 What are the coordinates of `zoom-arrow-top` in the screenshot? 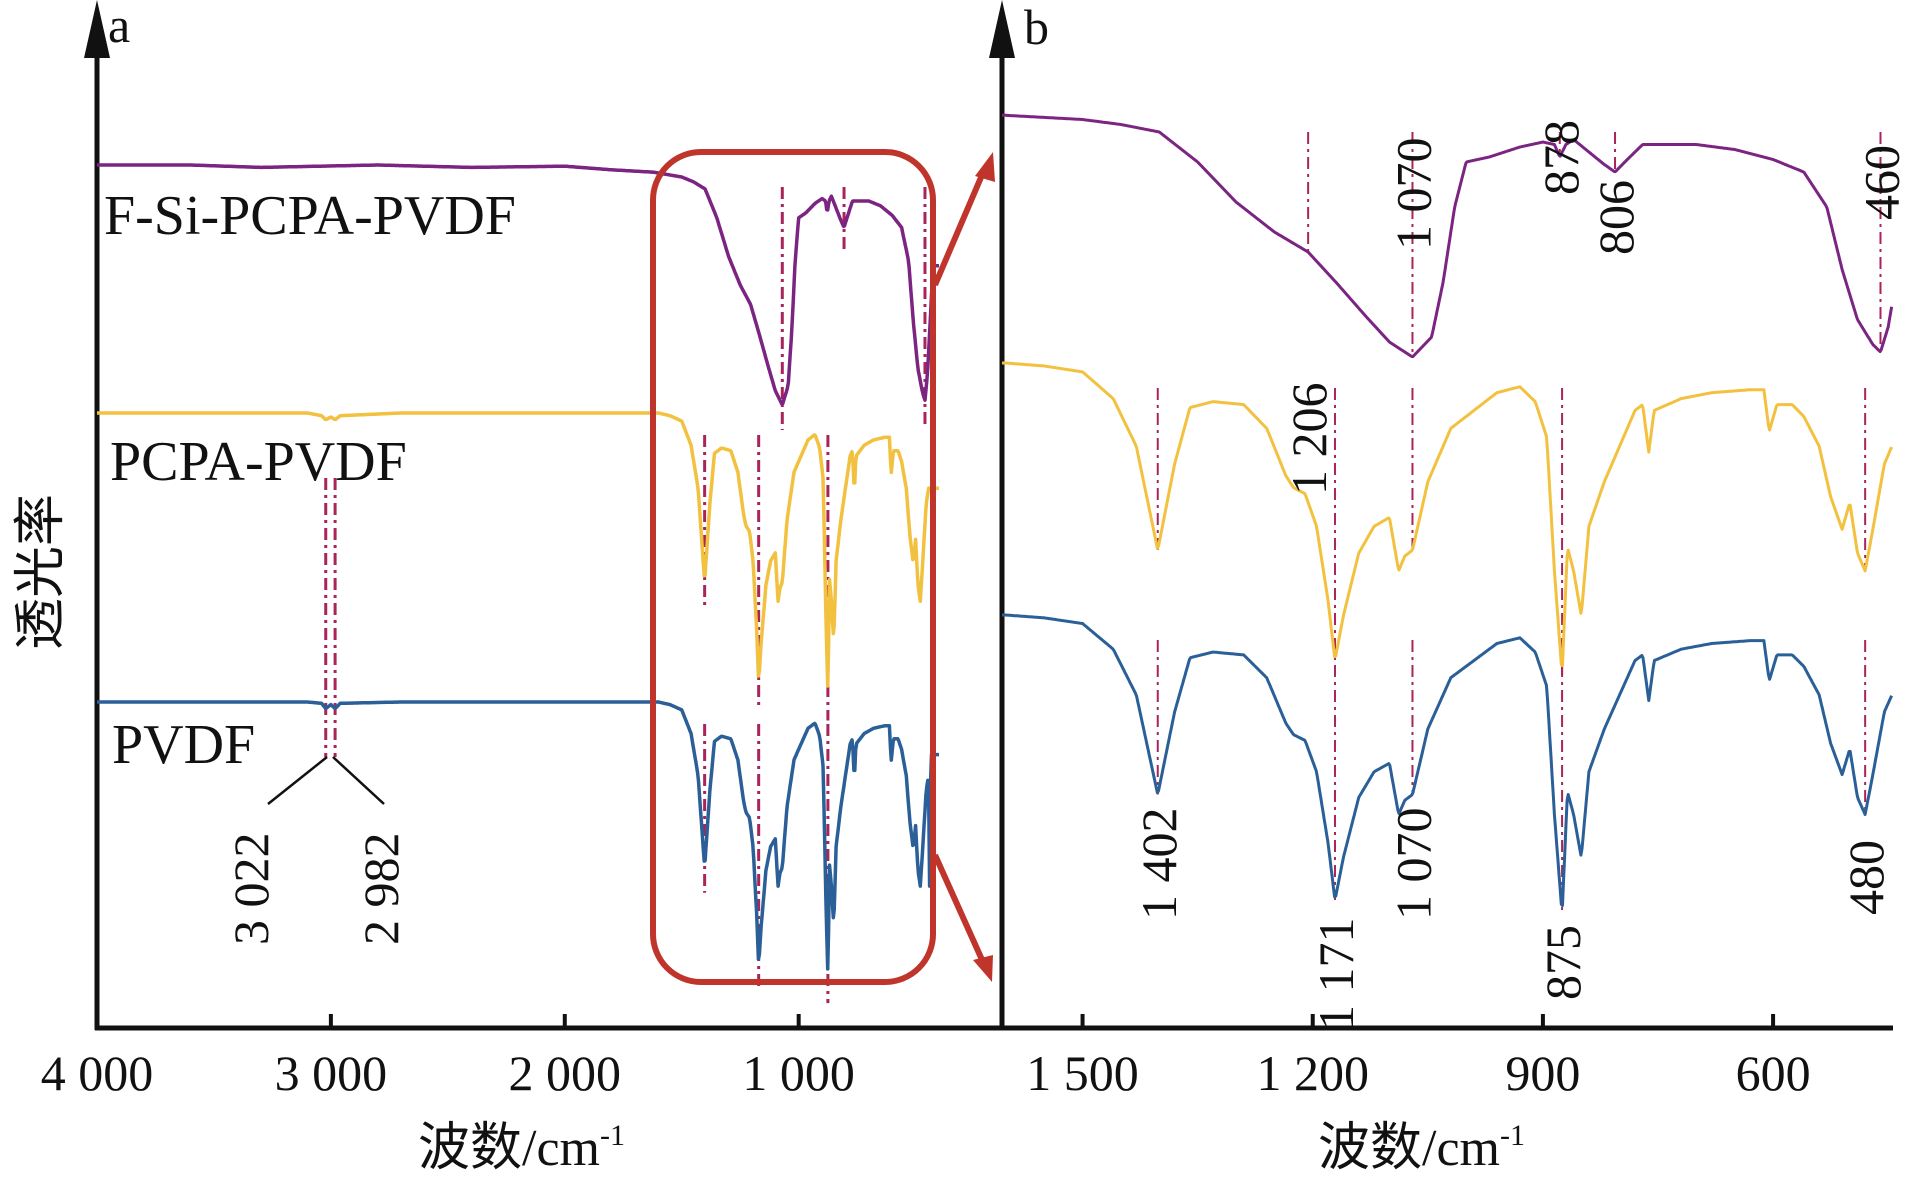 It's located at (960, 226).